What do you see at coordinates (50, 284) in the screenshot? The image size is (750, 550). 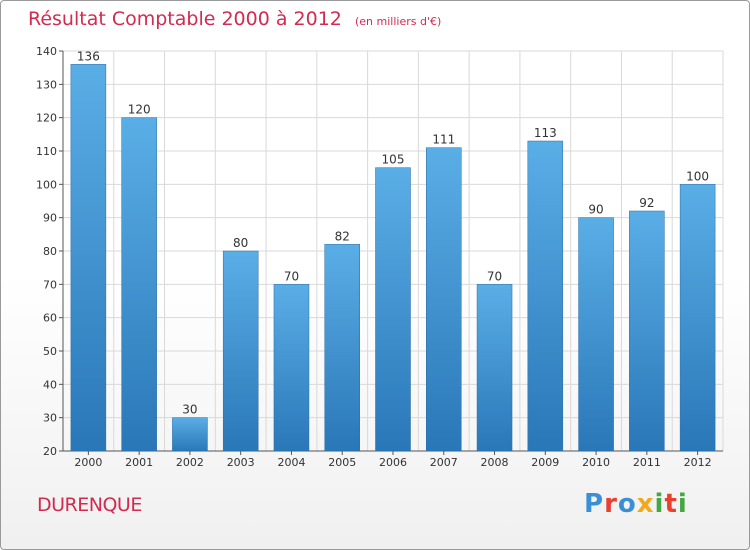 I see `y-tick-label: 70` at bounding box center [50, 284].